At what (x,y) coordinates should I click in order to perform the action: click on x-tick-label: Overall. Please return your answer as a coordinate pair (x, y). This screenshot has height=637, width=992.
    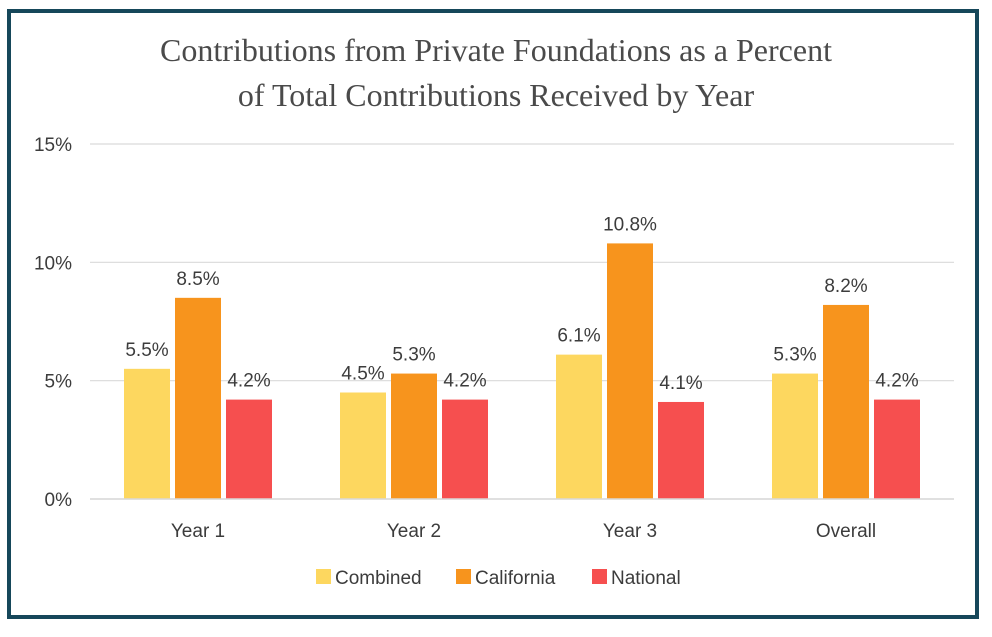
    Looking at the image, I should click on (846, 531).